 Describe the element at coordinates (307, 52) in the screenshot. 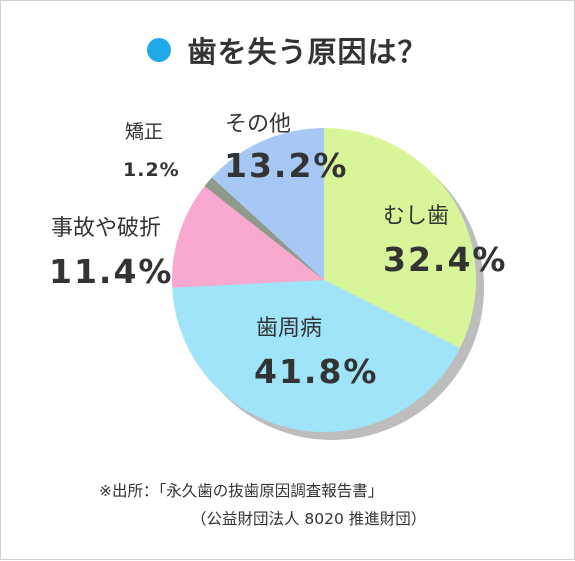

I see `chart-title: 歯を失う原因は？` at that location.